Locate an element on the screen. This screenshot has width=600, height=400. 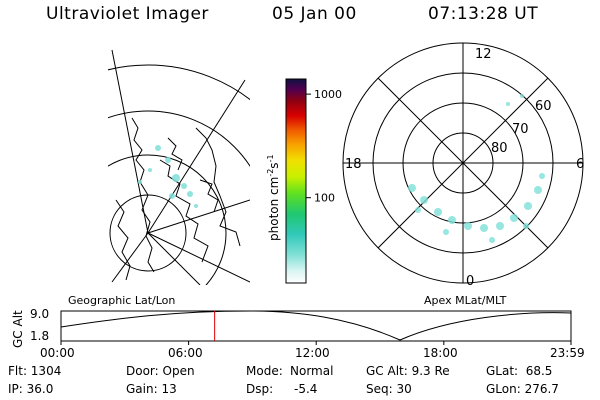
colorbar-scale is located at coordinates (296, 181).